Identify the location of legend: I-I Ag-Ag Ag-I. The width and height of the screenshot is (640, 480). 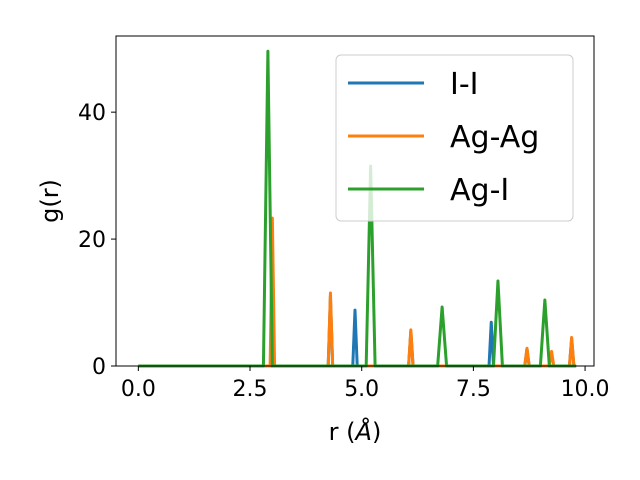
(454, 138).